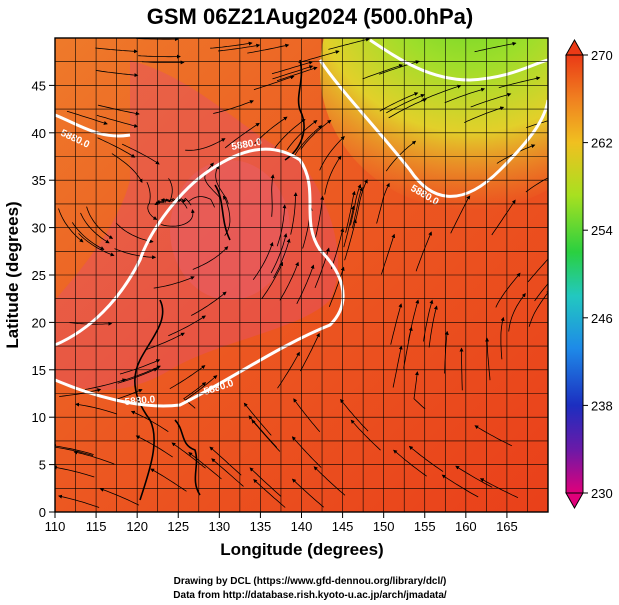 The image size is (619, 605). I want to click on cold-air-region, so click(434, 124).